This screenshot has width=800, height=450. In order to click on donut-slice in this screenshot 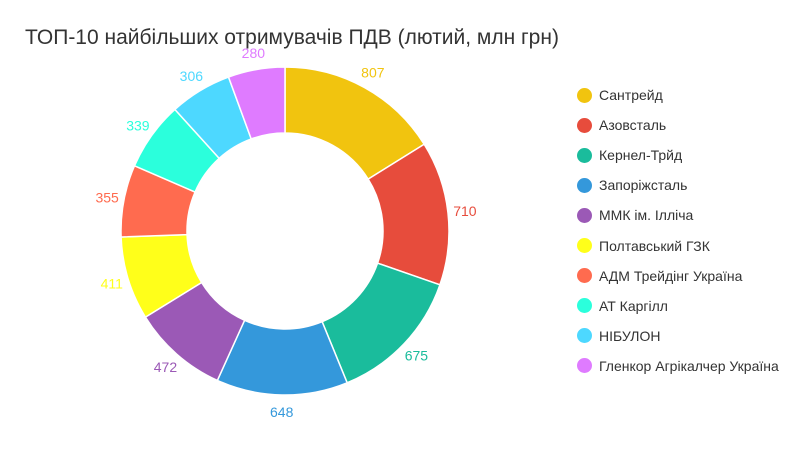, I will do `click(256, 103)`.